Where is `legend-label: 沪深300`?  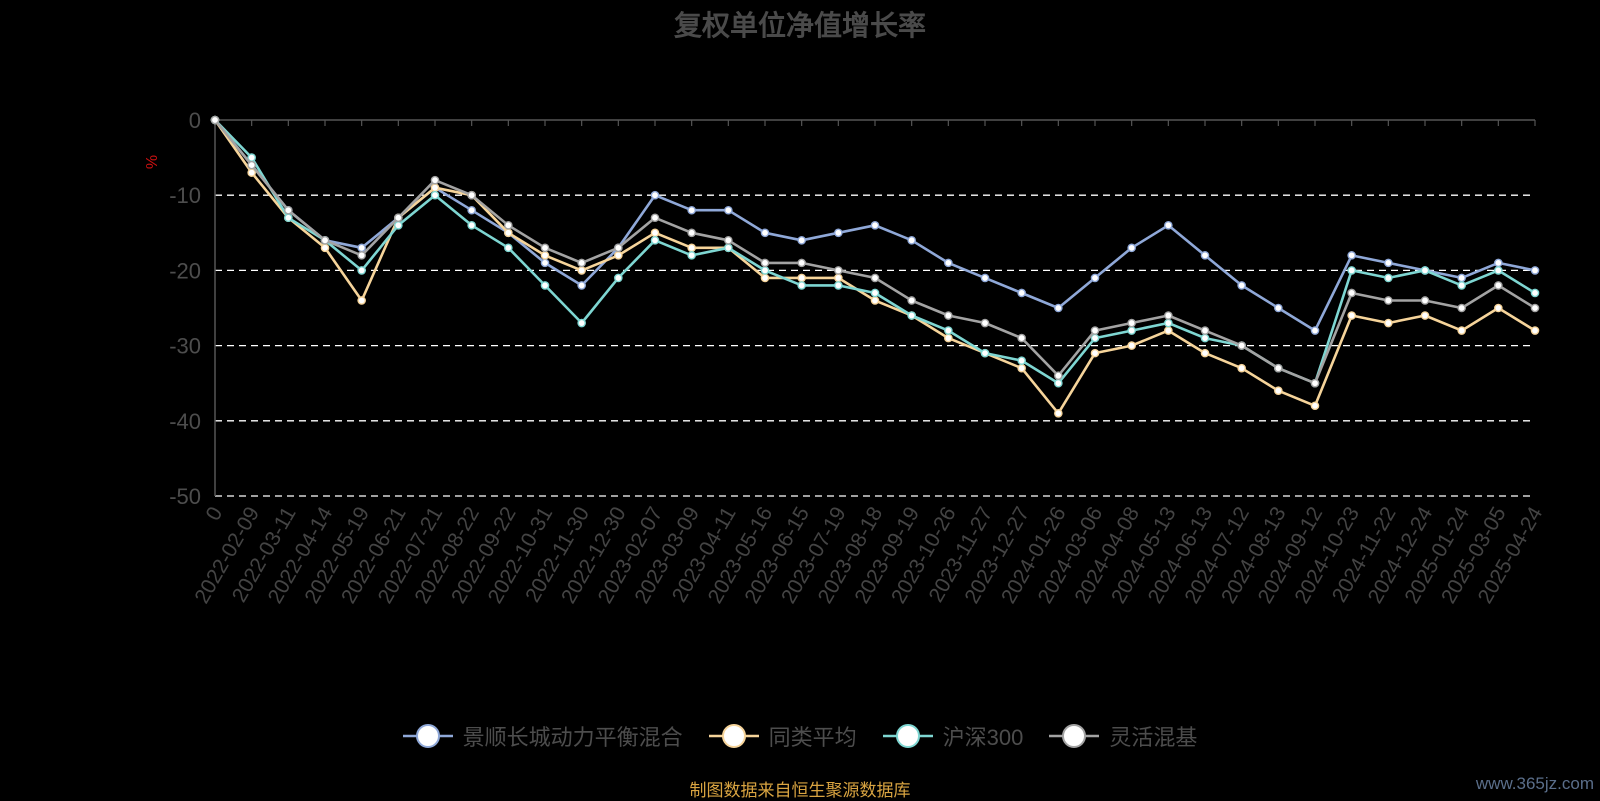
legend-label: 沪深300 is located at coordinates (983, 737).